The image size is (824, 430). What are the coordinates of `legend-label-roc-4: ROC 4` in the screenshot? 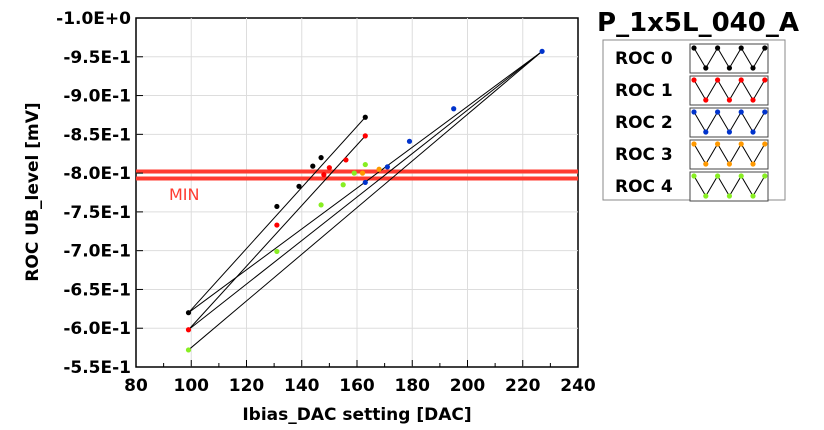 It's located at (644, 187).